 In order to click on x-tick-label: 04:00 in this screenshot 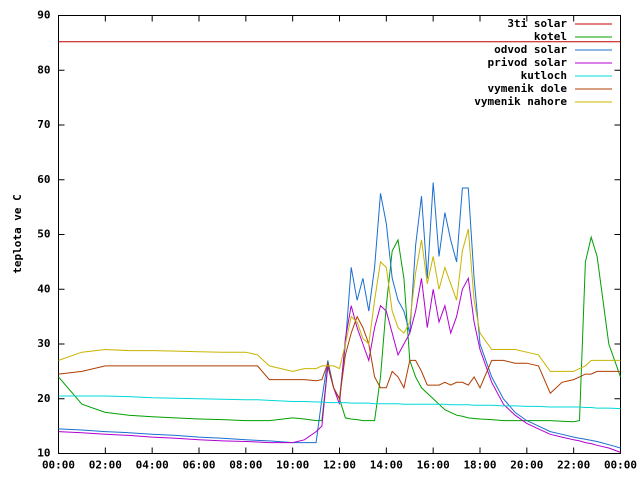, I will do `click(152, 465)`.